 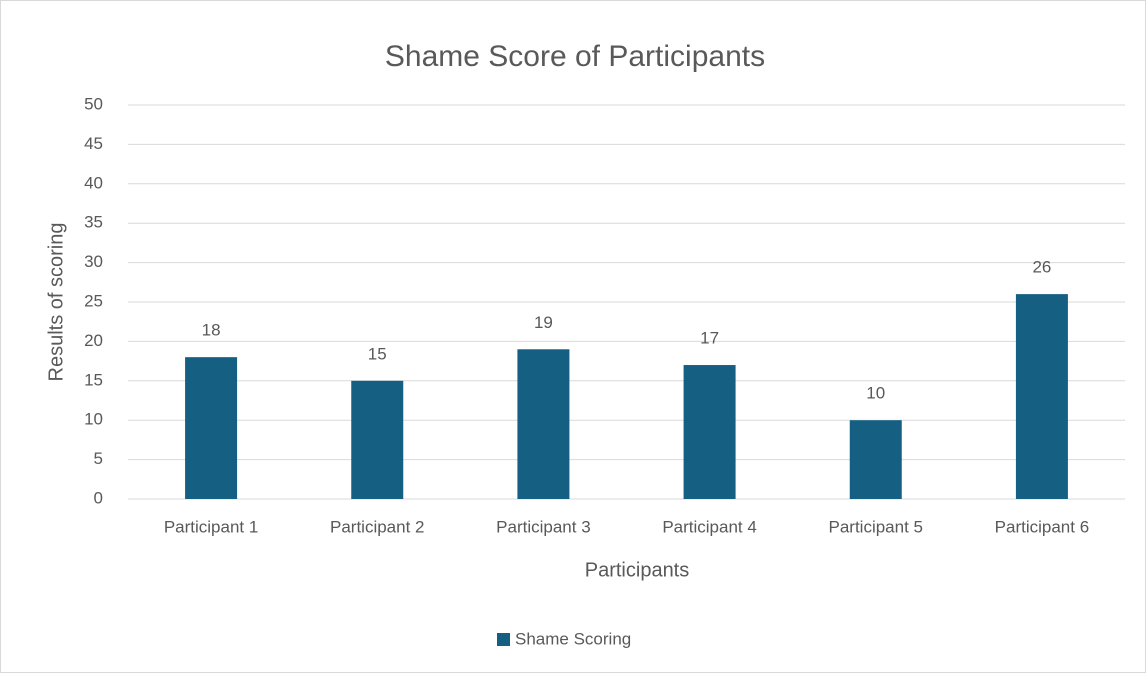 I want to click on y-tick-label: 30, so click(x=93, y=261).